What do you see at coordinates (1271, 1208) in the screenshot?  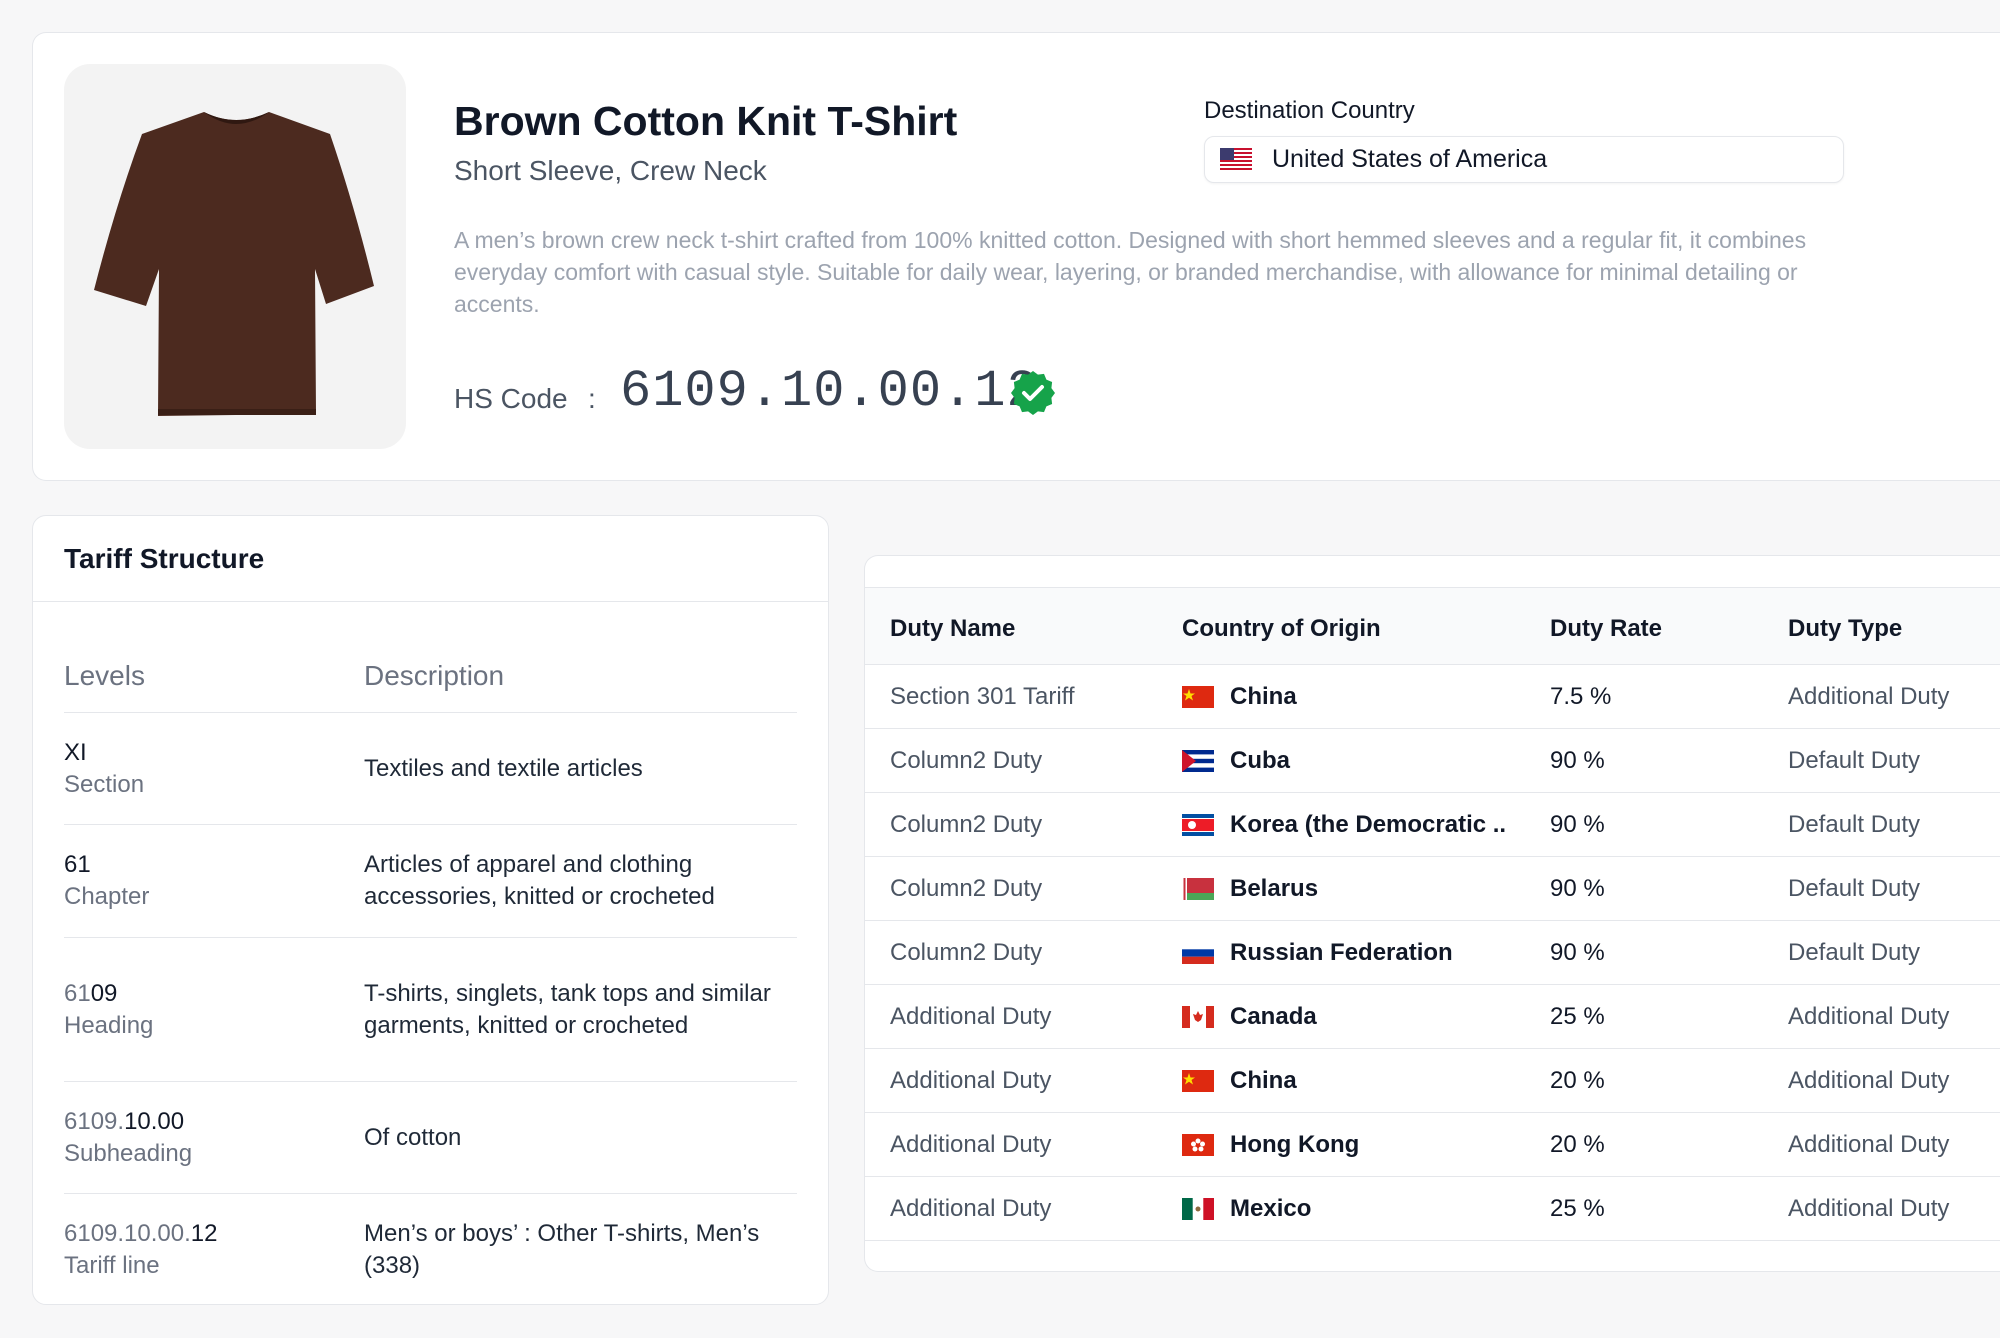 I see `country: Mexico` at bounding box center [1271, 1208].